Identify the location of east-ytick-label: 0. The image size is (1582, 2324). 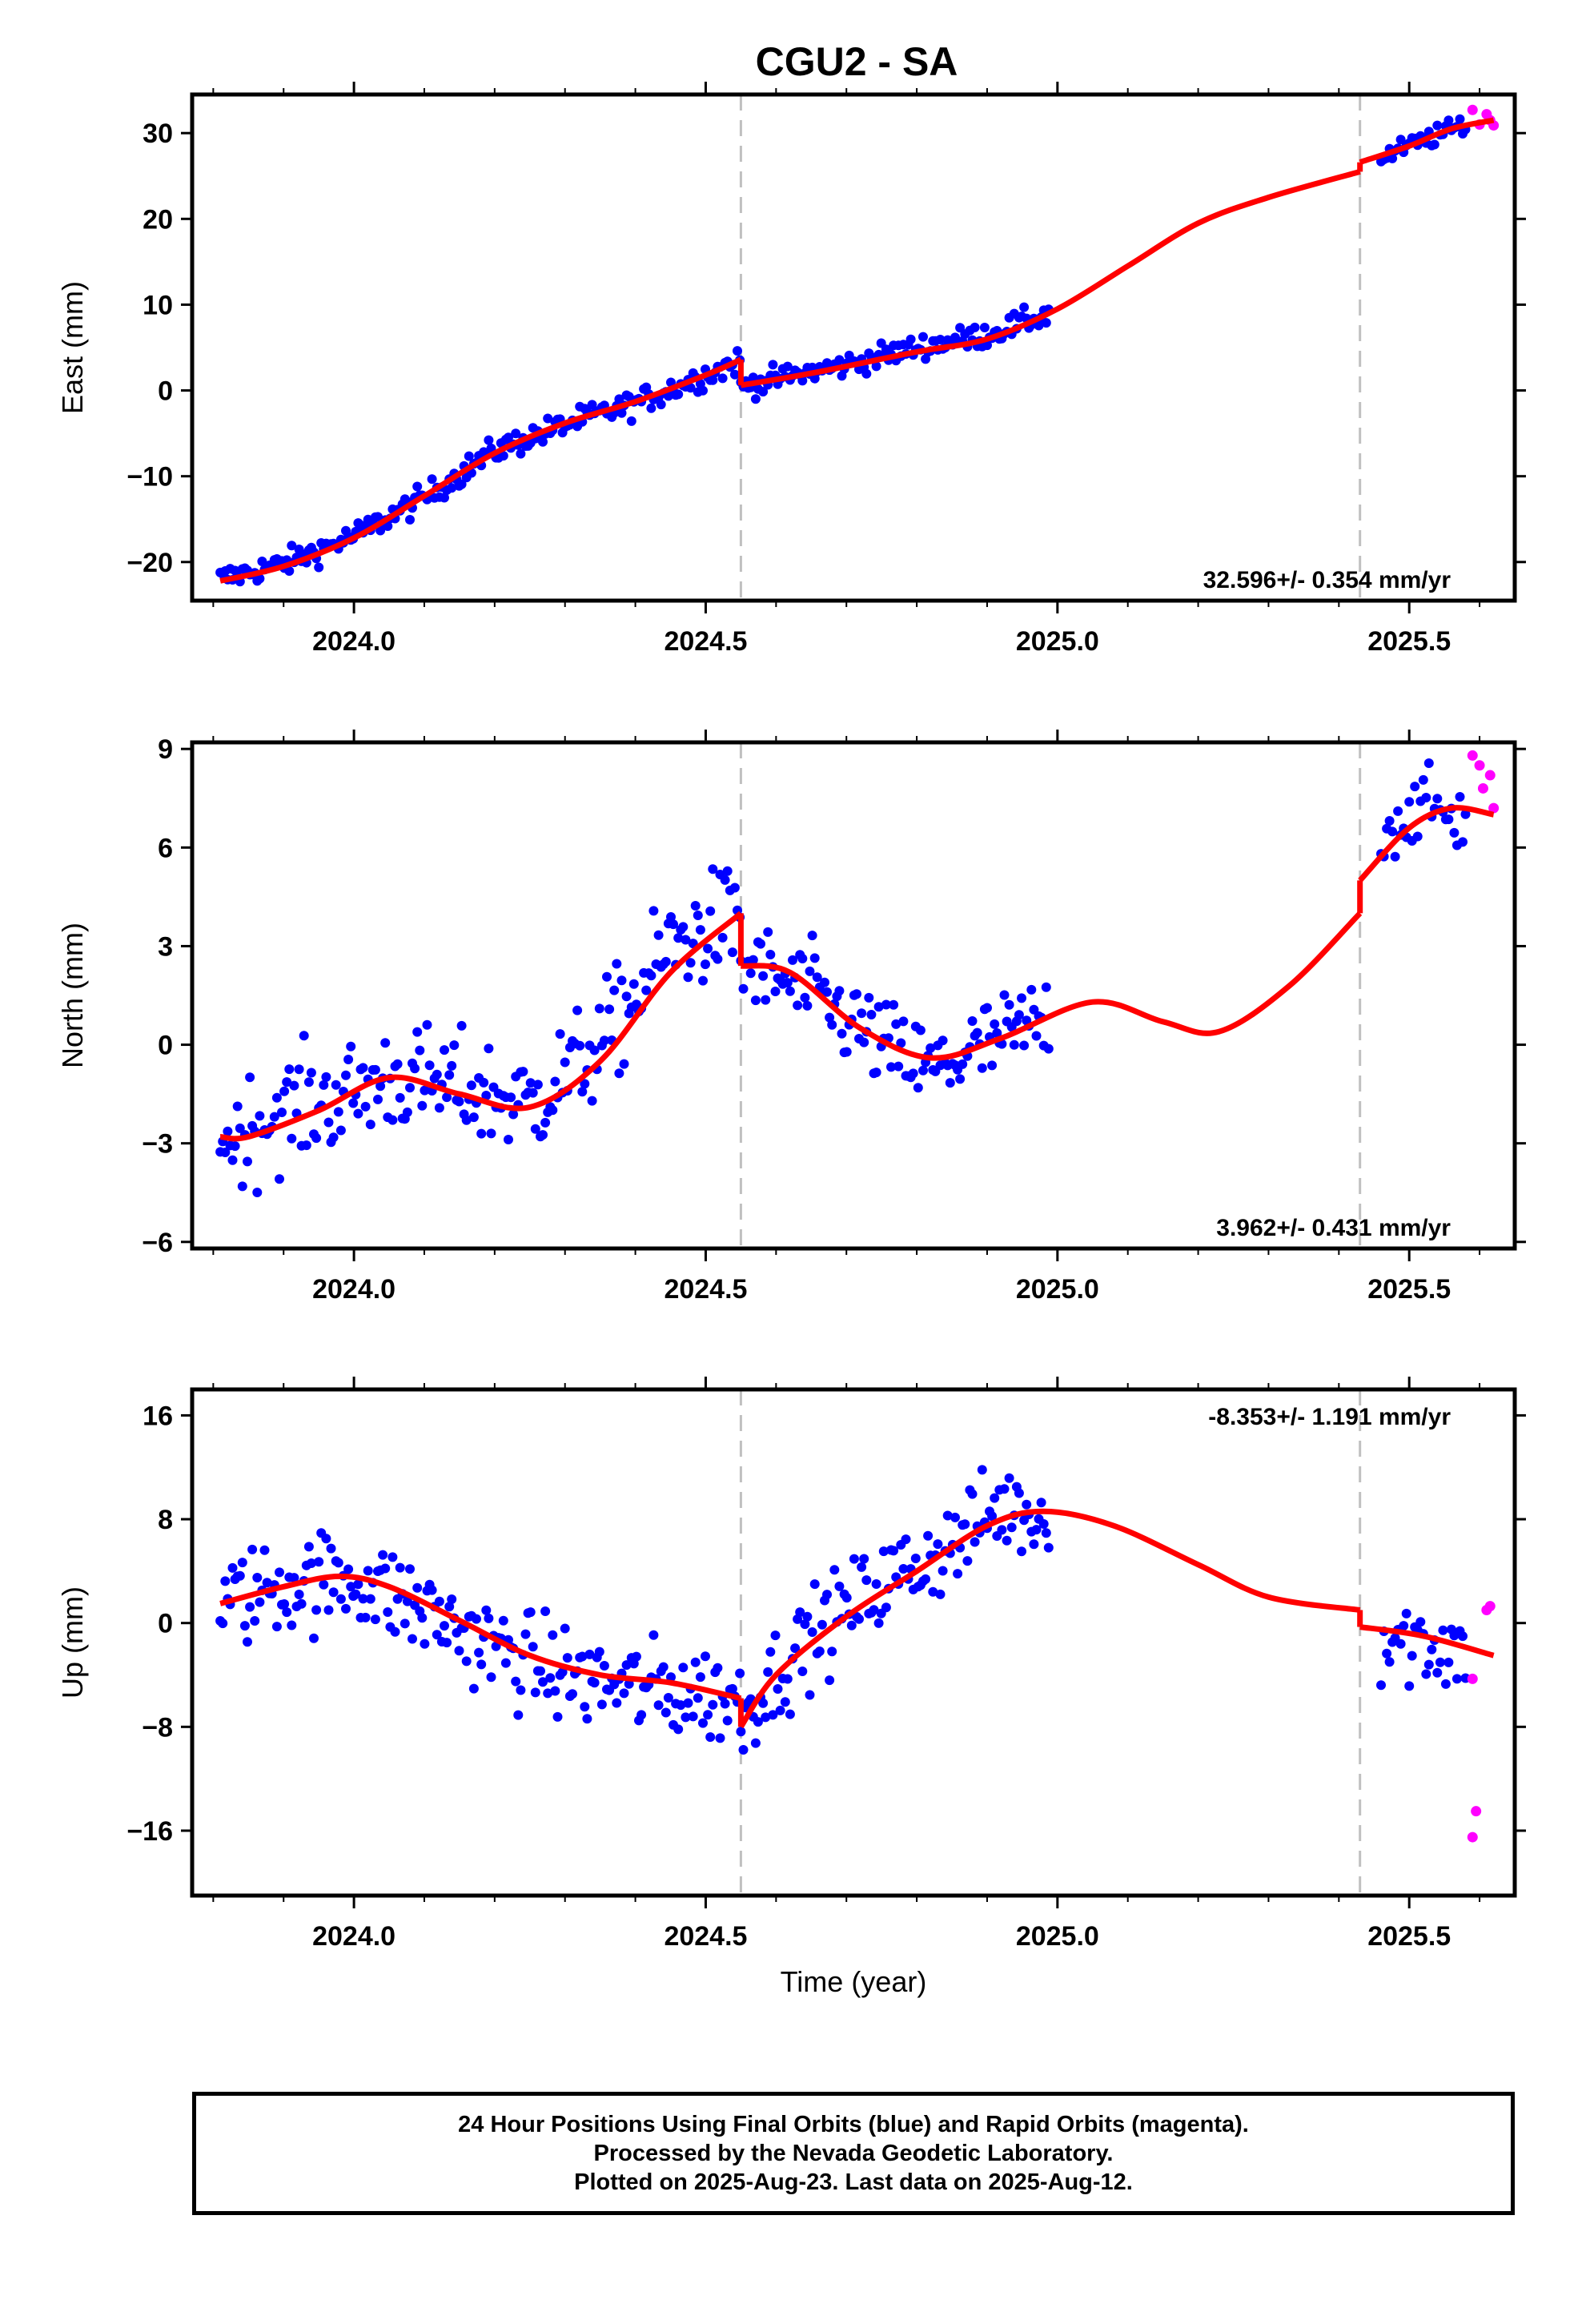
(165, 391).